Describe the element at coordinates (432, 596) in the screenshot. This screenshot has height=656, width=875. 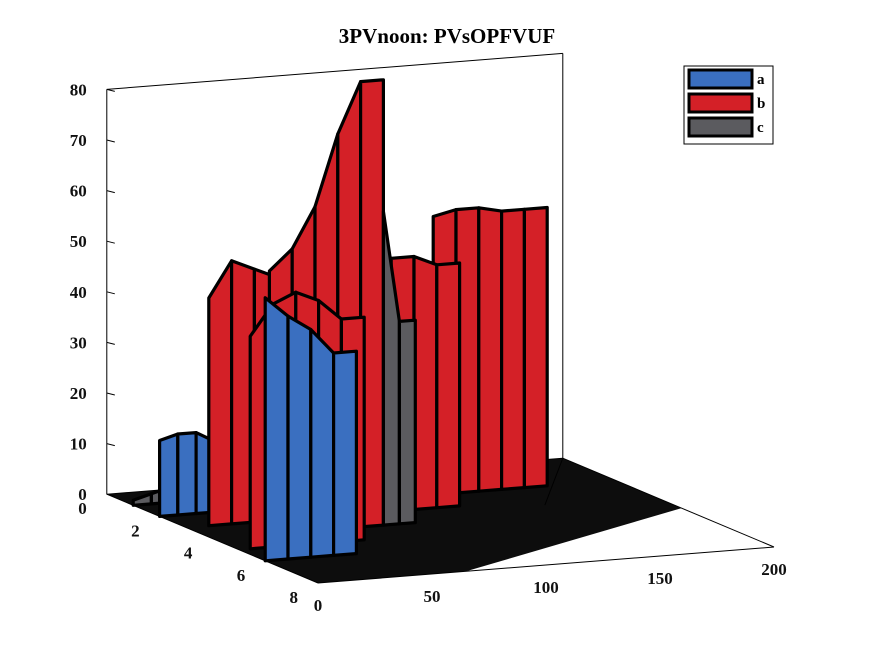
I see `x-tick-label: 50` at that location.